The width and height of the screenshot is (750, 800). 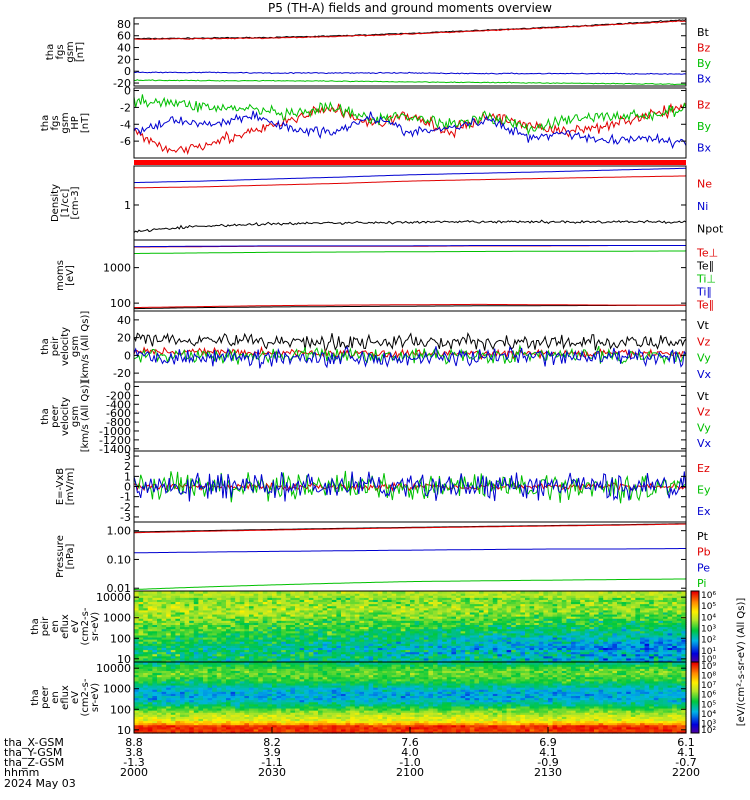 I want to click on quality-flag-bar, so click(x=410, y=162).